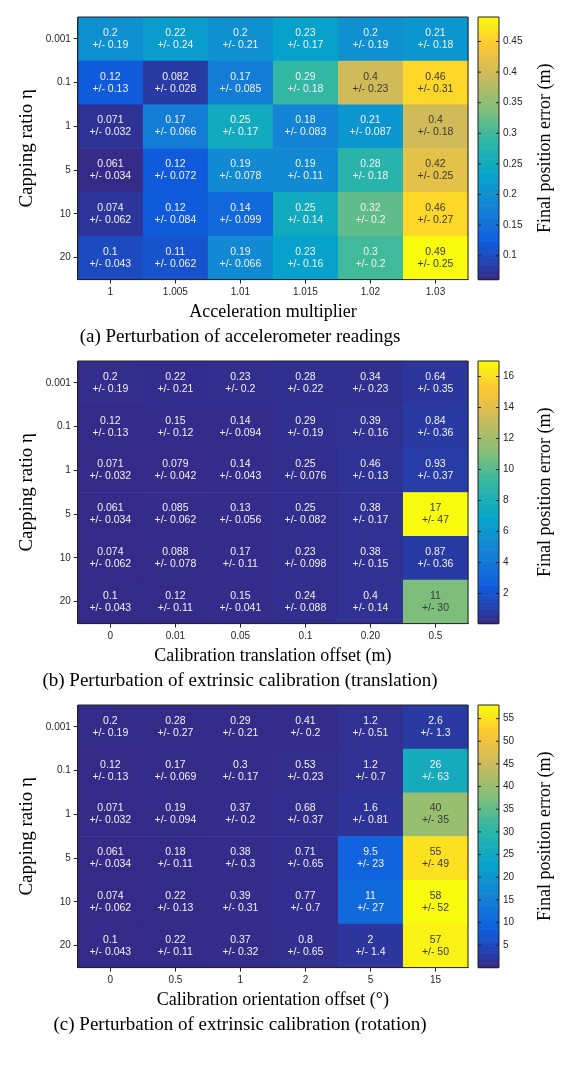 The height and width of the screenshot is (1065, 564). Describe the element at coordinates (435, 469) in the screenshot. I see `data-label: 0.93 +/- 0.37` at that location.